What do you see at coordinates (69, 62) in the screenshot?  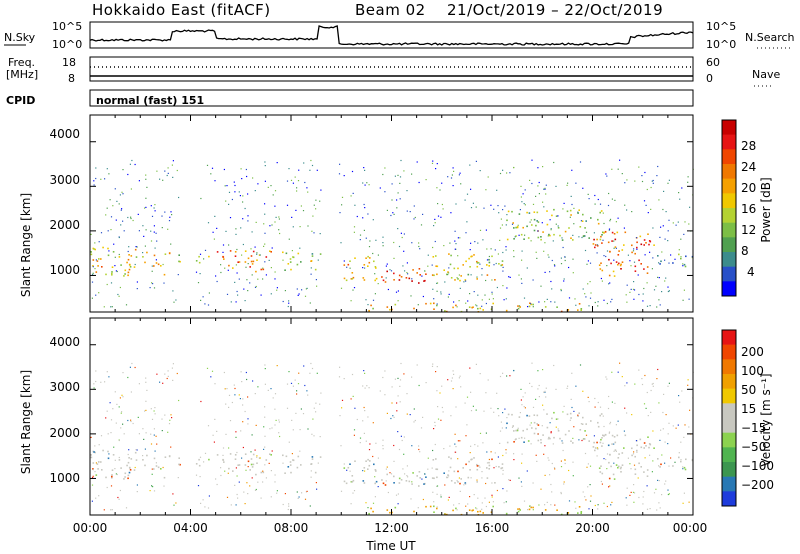 I see `freq-left-tick-top: 18` at bounding box center [69, 62].